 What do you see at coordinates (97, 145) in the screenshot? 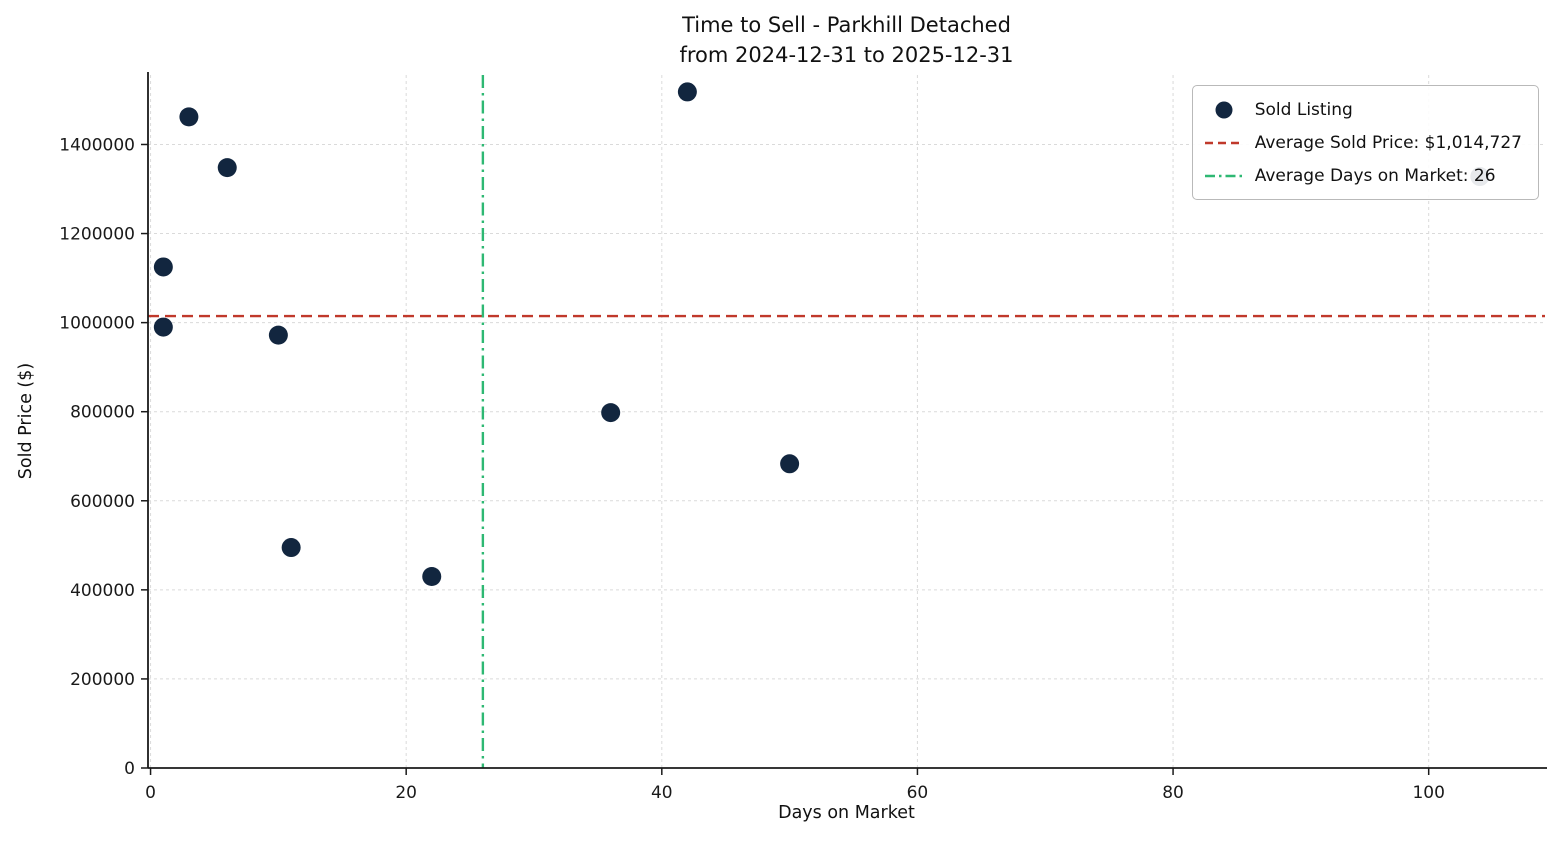
I see `y-tick-label: 1400000` at bounding box center [97, 145].